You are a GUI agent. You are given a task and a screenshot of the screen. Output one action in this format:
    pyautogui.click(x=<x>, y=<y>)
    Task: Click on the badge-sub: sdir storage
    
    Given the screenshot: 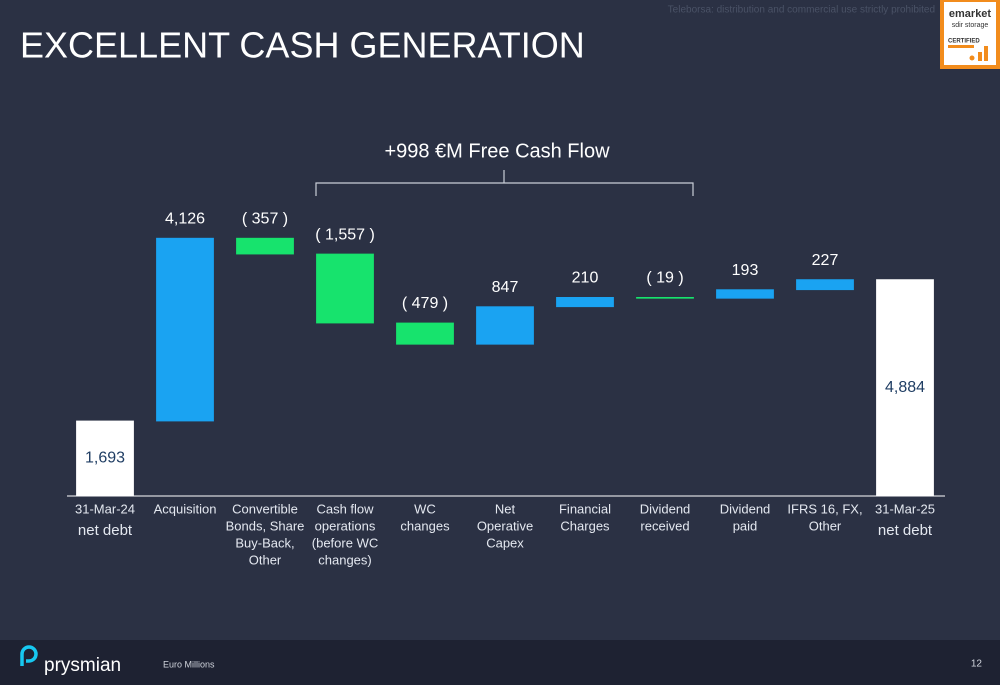 What is the action you would take?
    pyautogui.click(x=970, y=25)
    